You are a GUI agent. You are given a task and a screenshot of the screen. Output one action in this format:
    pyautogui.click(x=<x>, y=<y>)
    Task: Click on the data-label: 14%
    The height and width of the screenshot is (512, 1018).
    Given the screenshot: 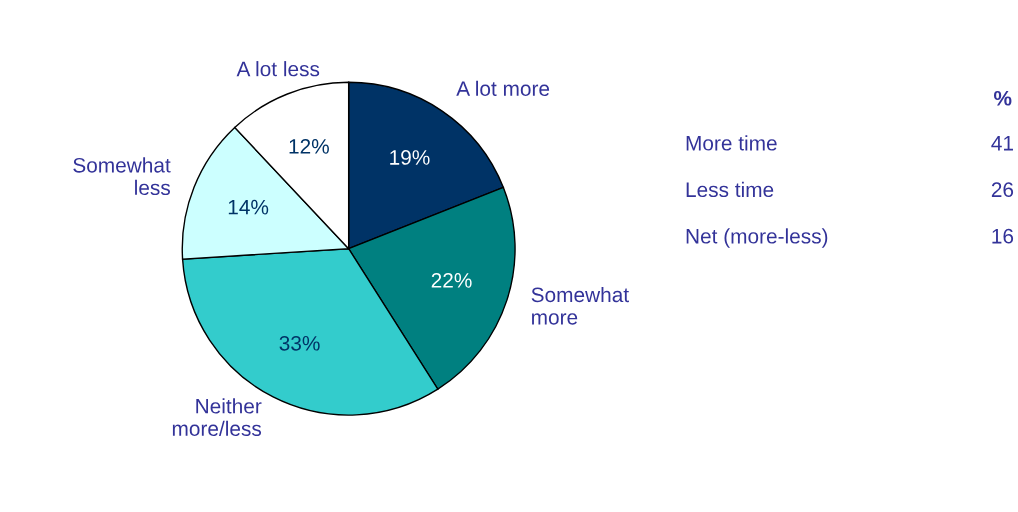 What is the action you would take?
    pyautogui.click(x=248, y=207)
    